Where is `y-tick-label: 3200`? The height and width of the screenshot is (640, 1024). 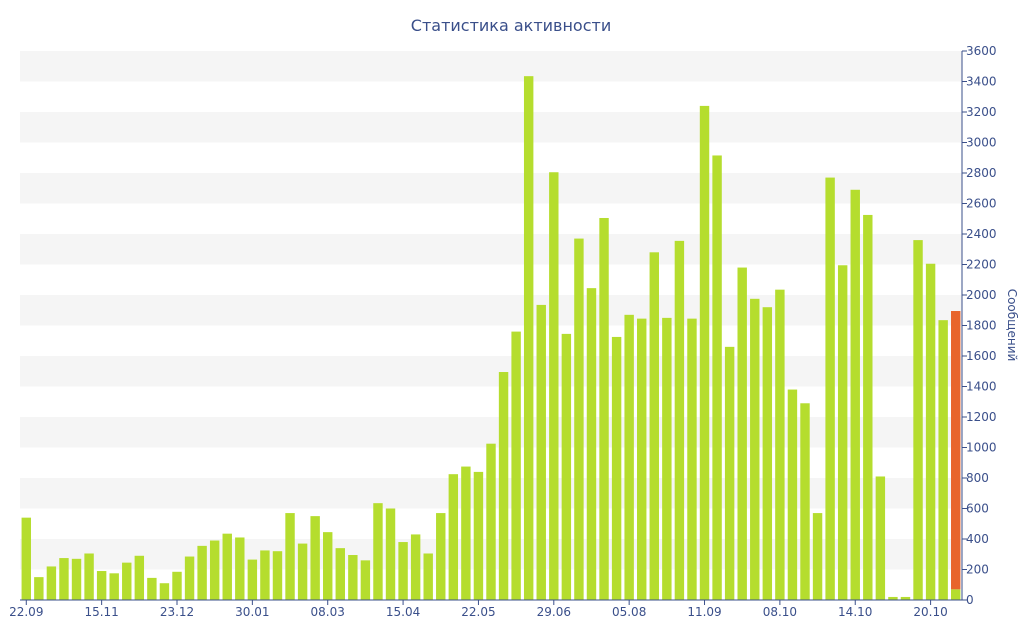 y-tick-label: 3200 is located at coordinates (981, 112).